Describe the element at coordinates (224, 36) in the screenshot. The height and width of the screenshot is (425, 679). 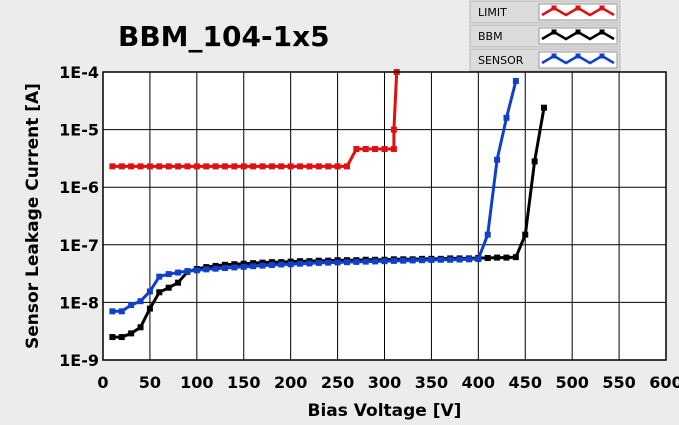
I see `chart-title: BBM_104-1x5` at that location.